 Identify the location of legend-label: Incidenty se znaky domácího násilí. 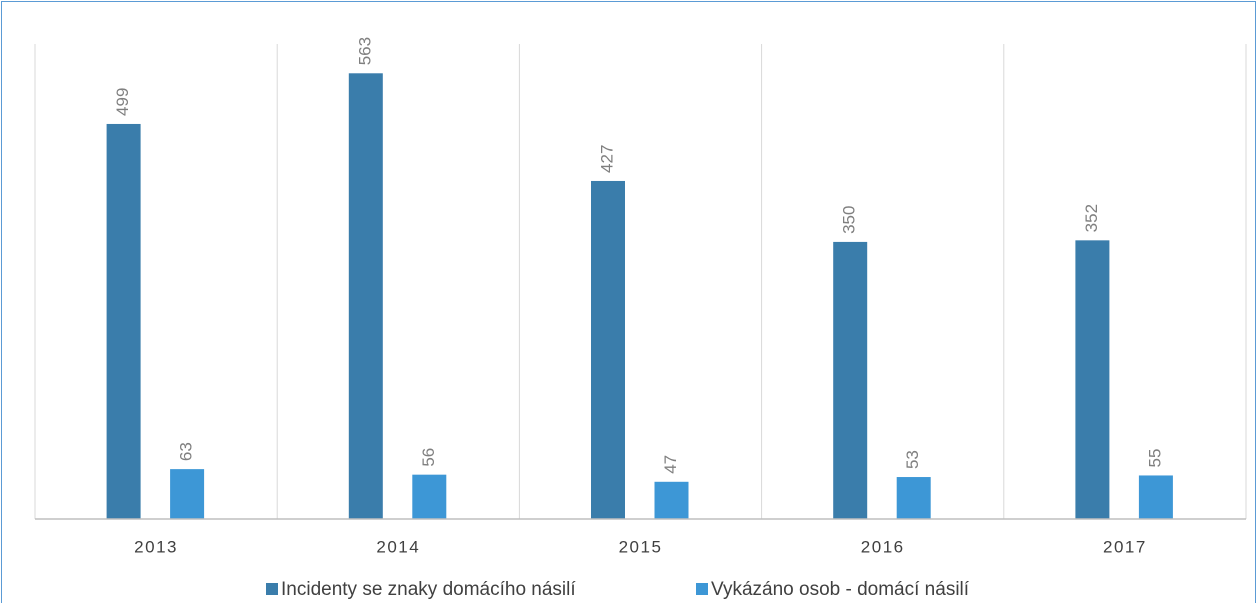
(428, 589).